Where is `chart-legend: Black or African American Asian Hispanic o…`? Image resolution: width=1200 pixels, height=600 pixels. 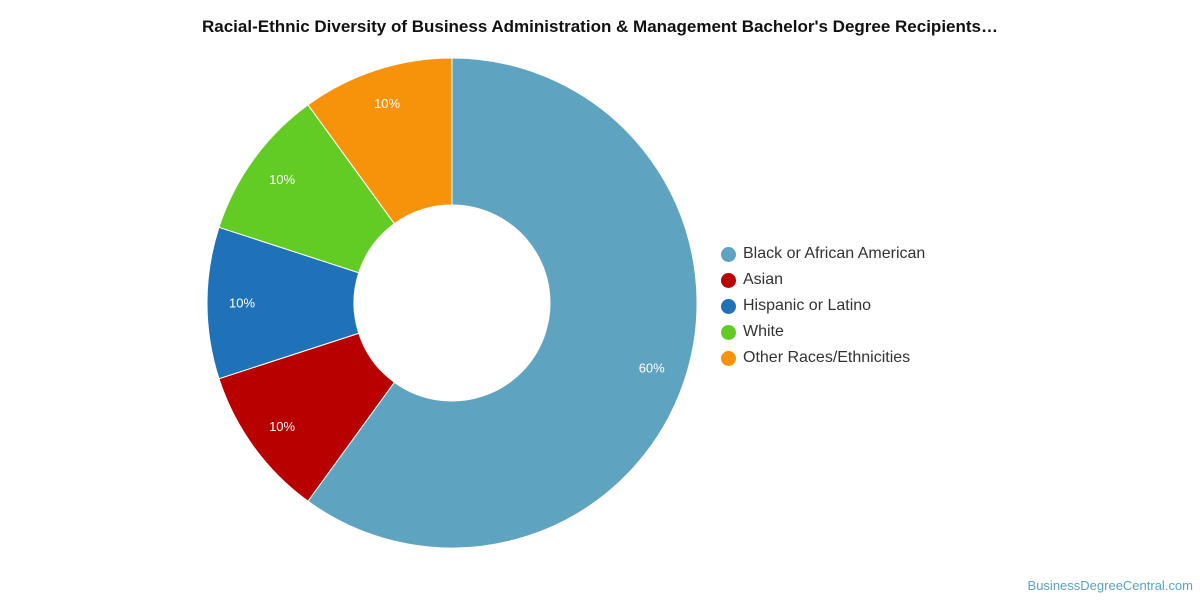
chart-legend: Black or African American Asian Hispanic o… is located at coordinates (823, 306).